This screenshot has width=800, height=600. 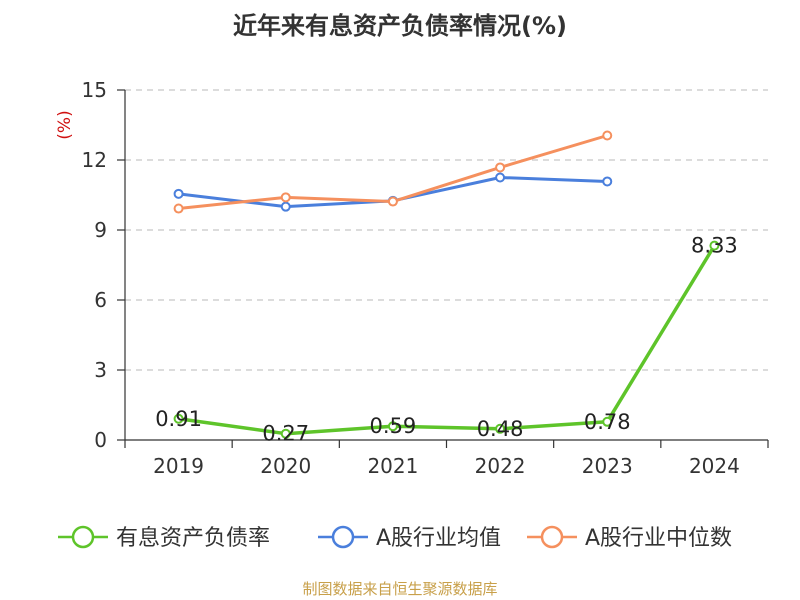 I want to click on data-label: 0.59, so click(x=393, y=426).